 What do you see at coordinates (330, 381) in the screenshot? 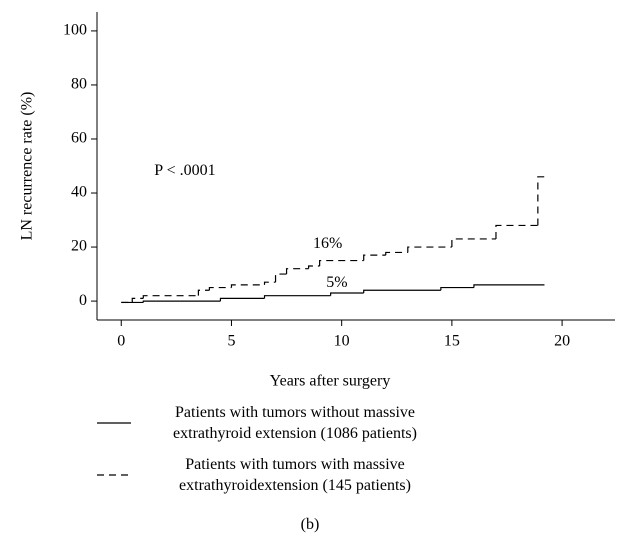
I see `x-axis-label: Years after surgery` at bounding box center [330, 381].